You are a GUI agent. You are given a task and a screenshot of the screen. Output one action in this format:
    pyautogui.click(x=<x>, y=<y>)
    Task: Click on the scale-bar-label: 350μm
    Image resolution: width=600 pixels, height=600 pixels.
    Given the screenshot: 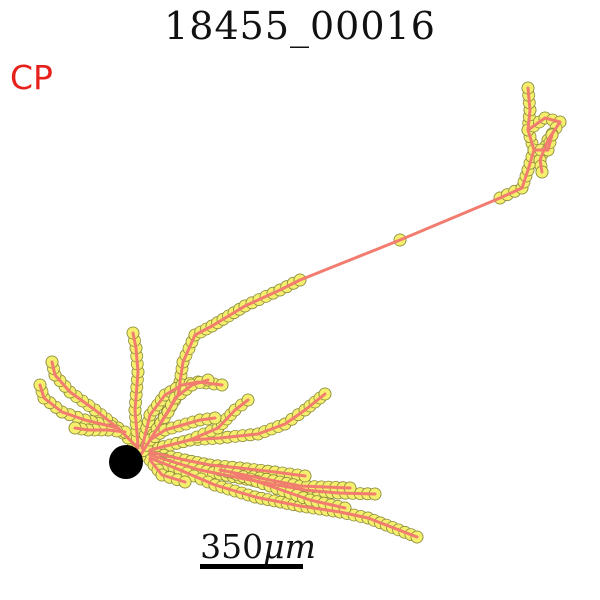 What is the action you would take?
    pyautogui.click(x=258, y=546)
    